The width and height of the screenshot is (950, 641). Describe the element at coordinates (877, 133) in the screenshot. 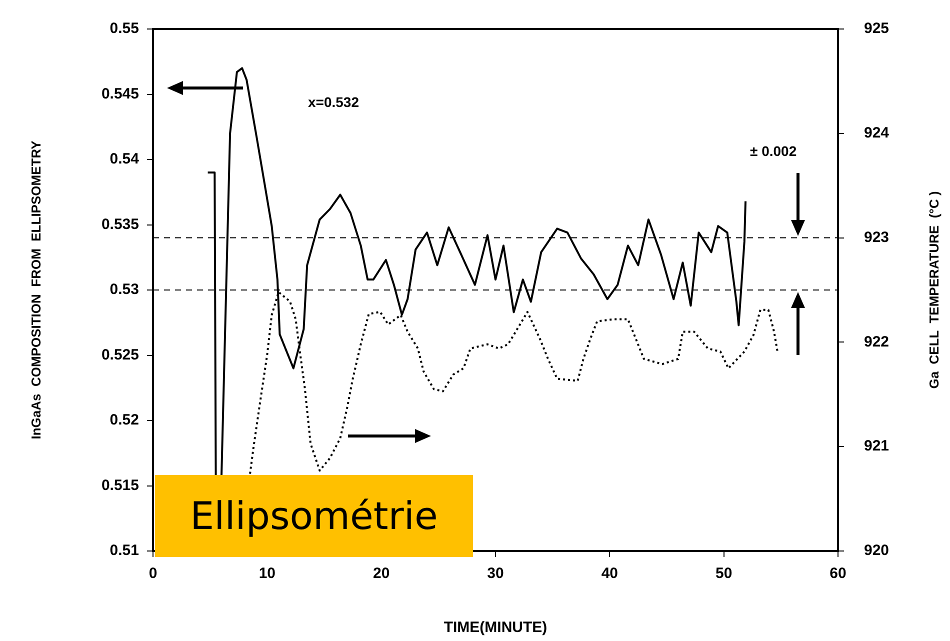

I see `y2-tick-label: 924` at that location.